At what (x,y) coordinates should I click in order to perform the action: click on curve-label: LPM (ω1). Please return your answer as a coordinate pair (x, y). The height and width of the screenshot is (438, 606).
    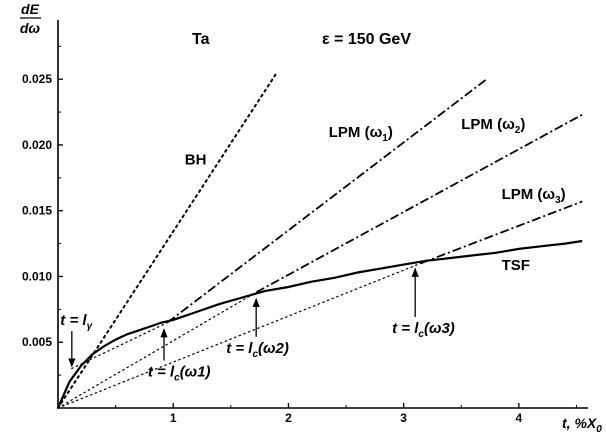
    Looking at the image, I should click on (361, 134).